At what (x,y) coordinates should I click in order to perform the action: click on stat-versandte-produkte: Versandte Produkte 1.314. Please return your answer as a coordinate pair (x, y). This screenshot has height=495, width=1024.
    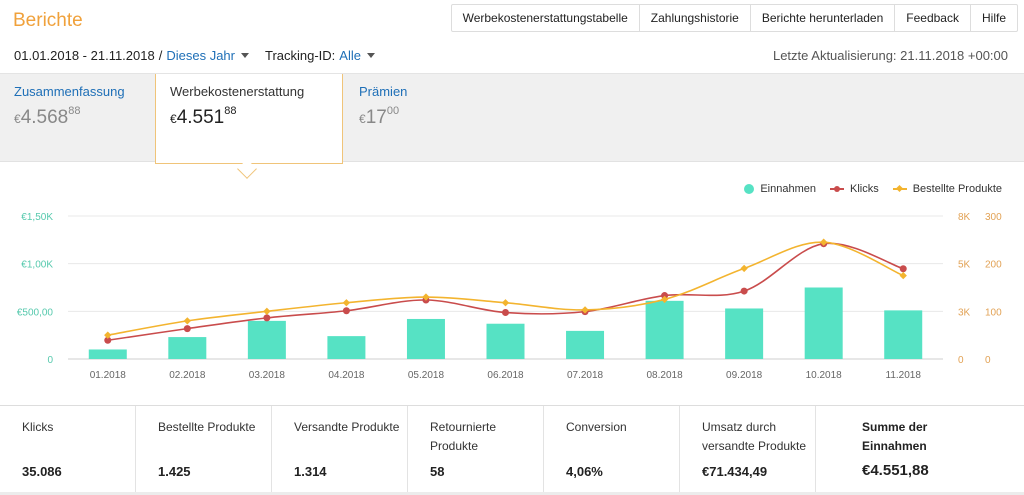
    Looking at the image, I should click on (340, 450).